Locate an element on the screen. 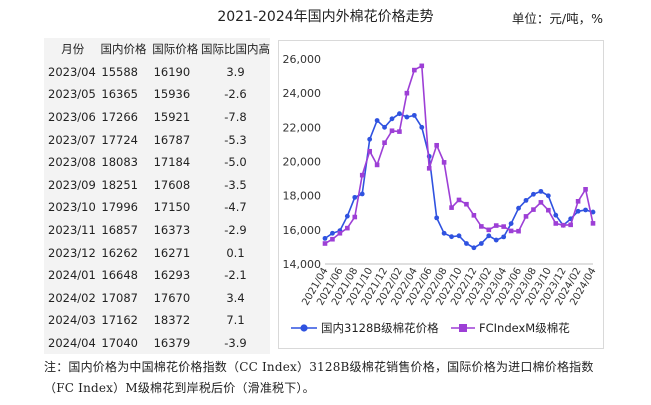 Image resolution: width=651 pixels, height=405 pixels. table-cell: 17670 is located at coordinates (172, 297).